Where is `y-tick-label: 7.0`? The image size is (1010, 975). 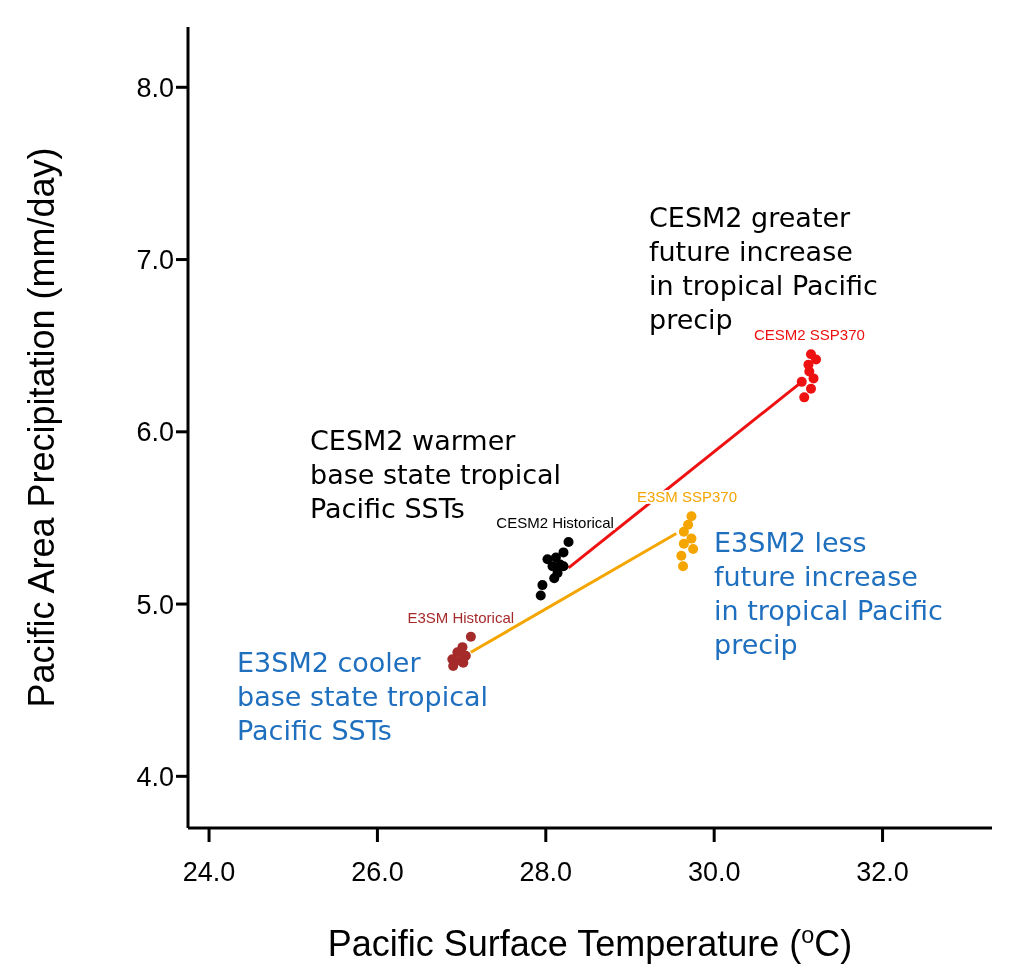
y-tick-label: 7.0 is located at coordinates (155, 260).